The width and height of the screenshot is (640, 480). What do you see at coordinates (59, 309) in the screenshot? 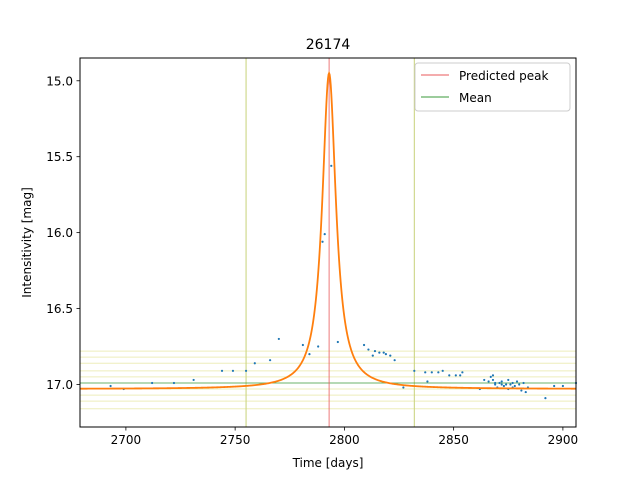
I see `y-tick-label: 16.5` at bounding box center [59, 309].